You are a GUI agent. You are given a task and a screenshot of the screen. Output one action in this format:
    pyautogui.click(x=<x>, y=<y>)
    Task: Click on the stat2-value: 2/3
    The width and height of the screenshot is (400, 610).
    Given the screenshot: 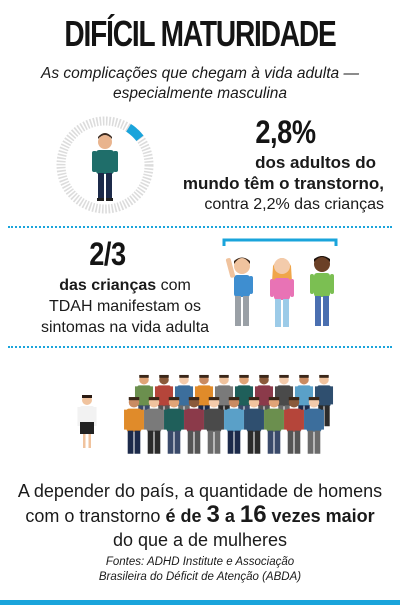 What is the action you would take?
    pyautogui.click(x=107, y=254)
    